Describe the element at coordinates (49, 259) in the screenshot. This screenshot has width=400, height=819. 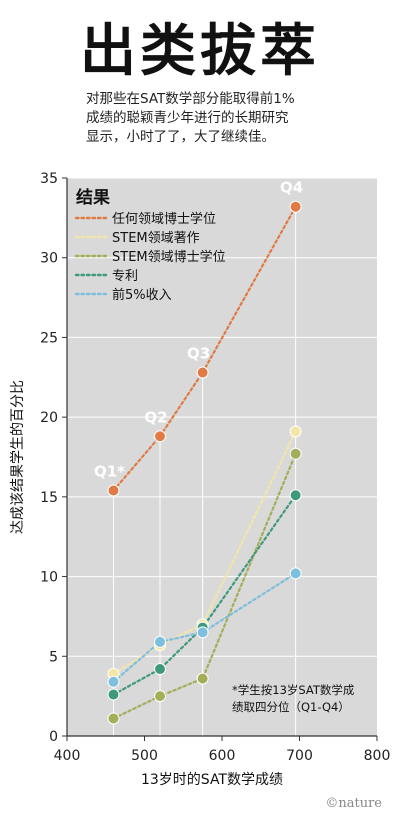
I see `y-tick-label: 30` at that location.